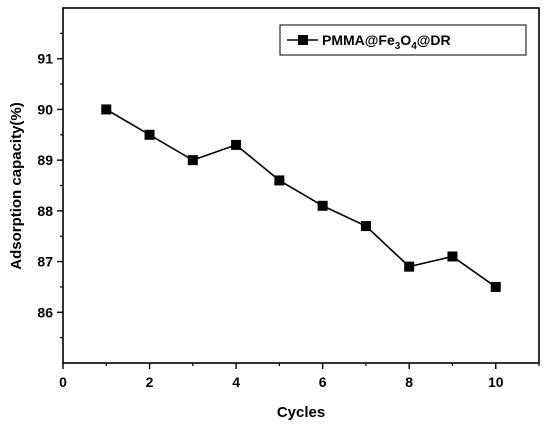  I want to click on x-tick-label: 4, so click(236, 382).